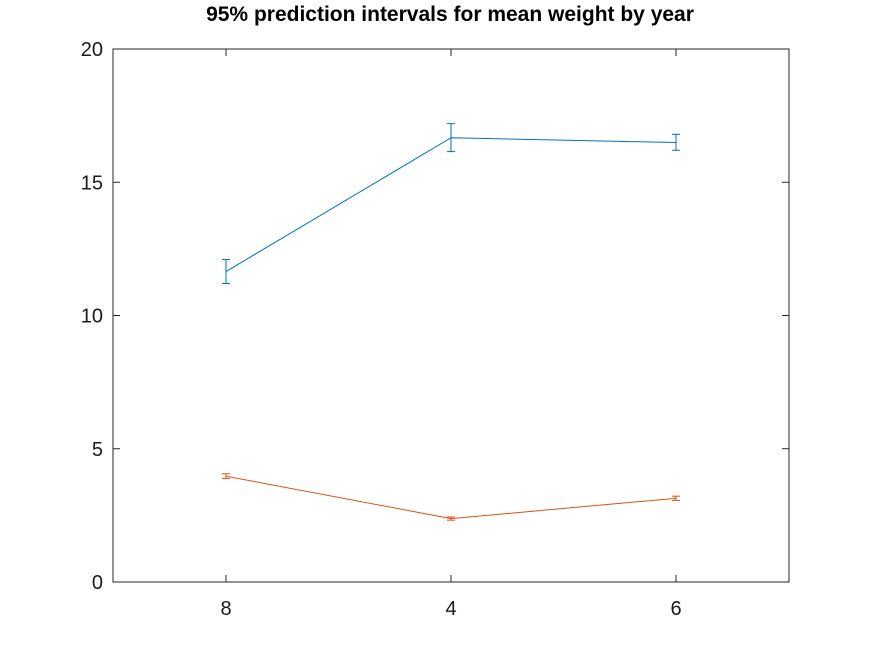 The width and height of the screenshot is (872, 654). I want to click on y-tick-label: 5, so click(97, 450).